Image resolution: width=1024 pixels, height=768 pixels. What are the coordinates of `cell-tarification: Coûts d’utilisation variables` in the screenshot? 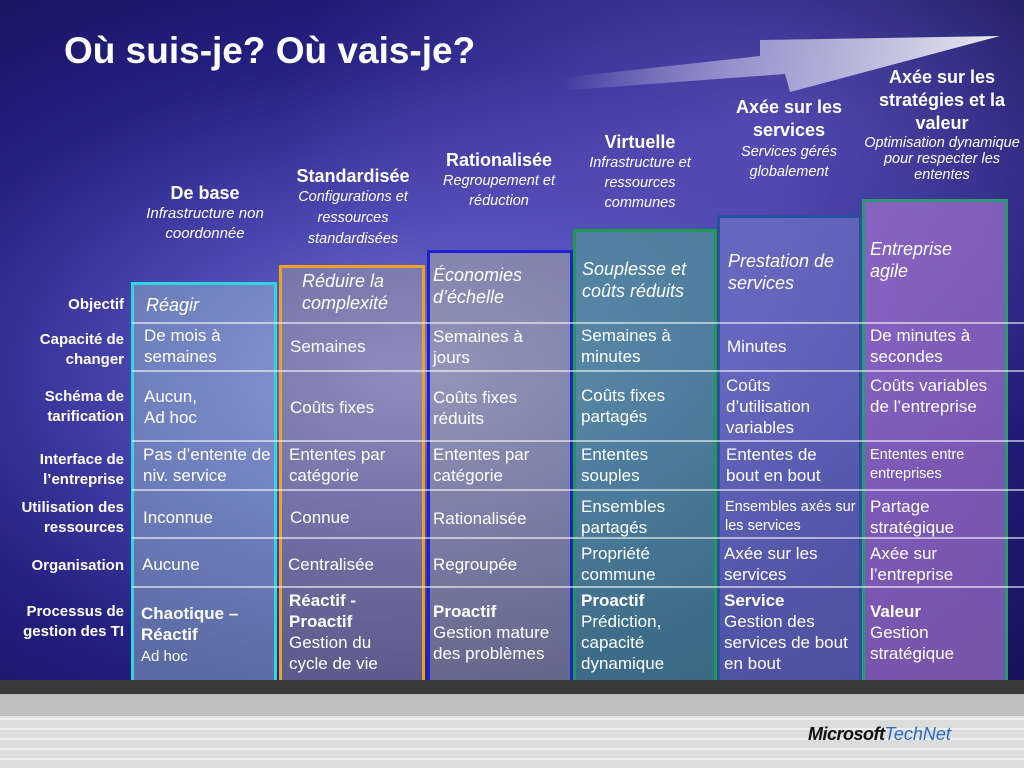 It's located at (768, 406).